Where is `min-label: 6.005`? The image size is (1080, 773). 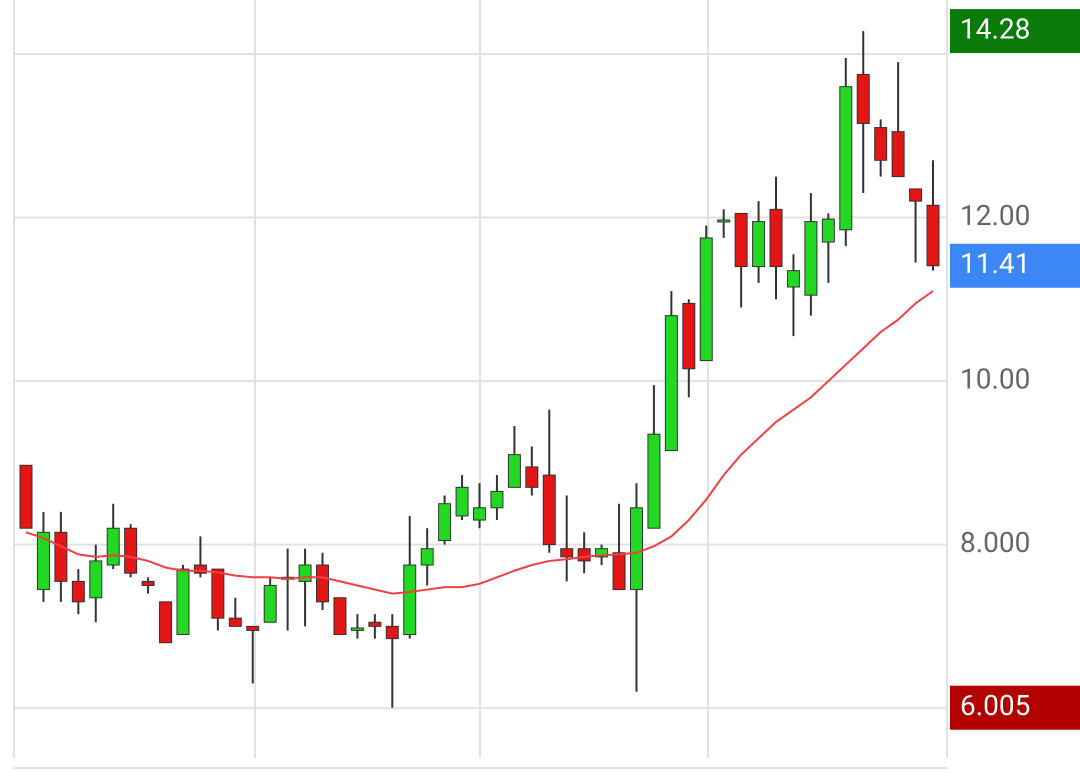
min-label: 6.005 is located at coordinates (995, 705).